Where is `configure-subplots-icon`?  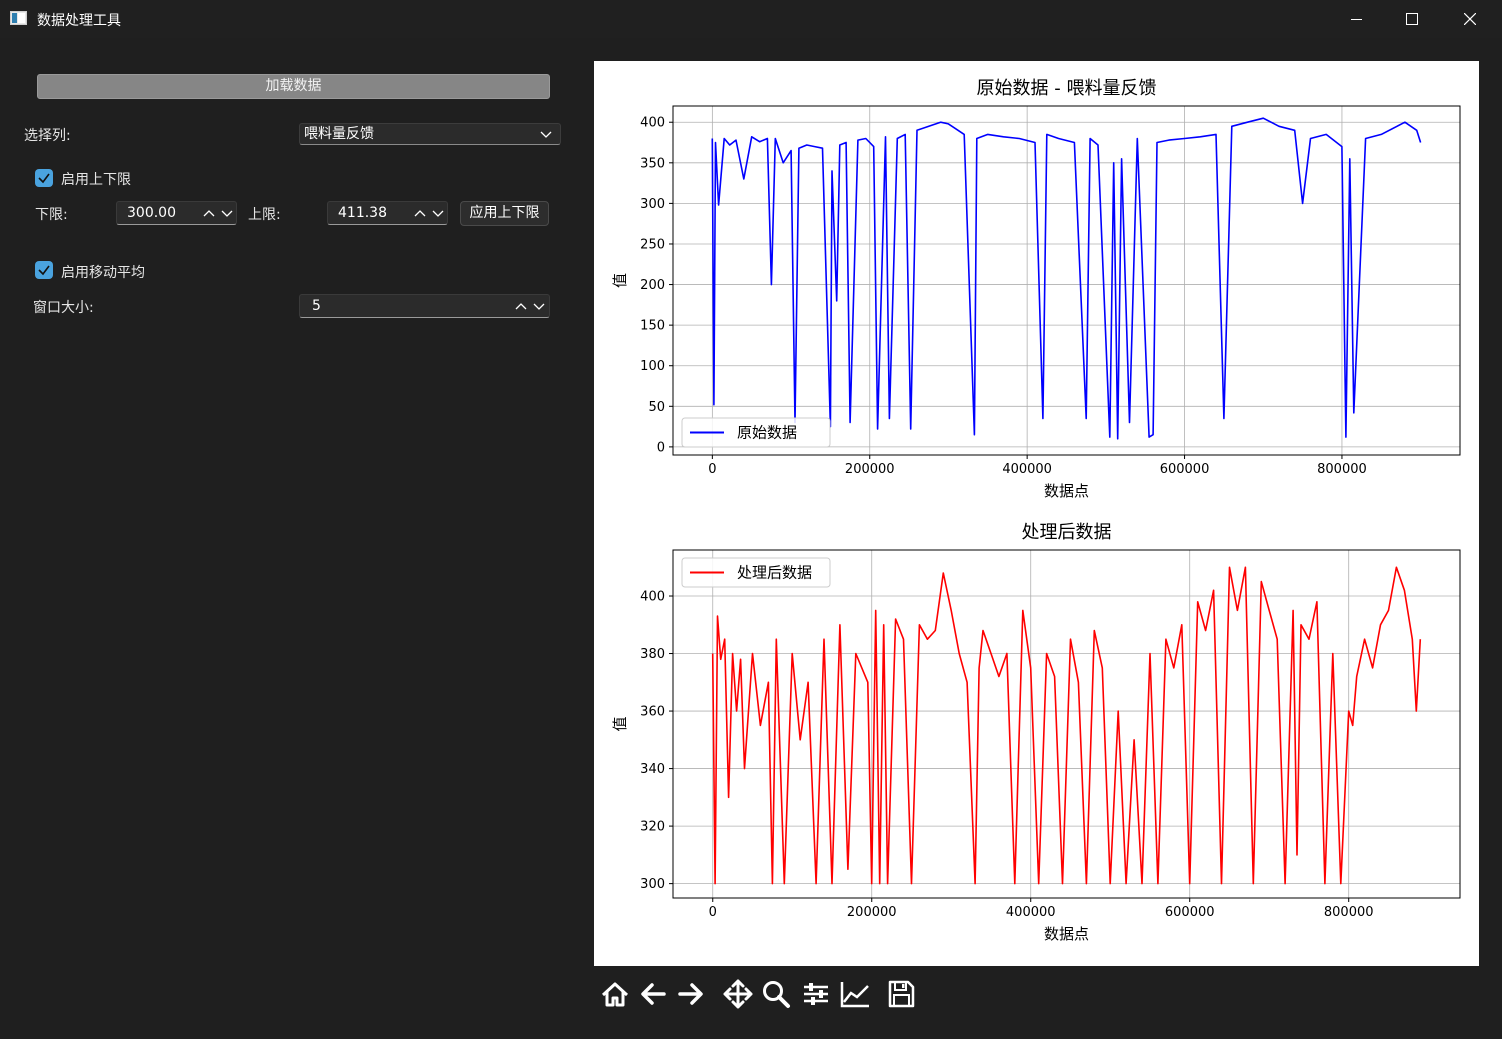 configure-subplots-icon is located at coordinates (816, 994).